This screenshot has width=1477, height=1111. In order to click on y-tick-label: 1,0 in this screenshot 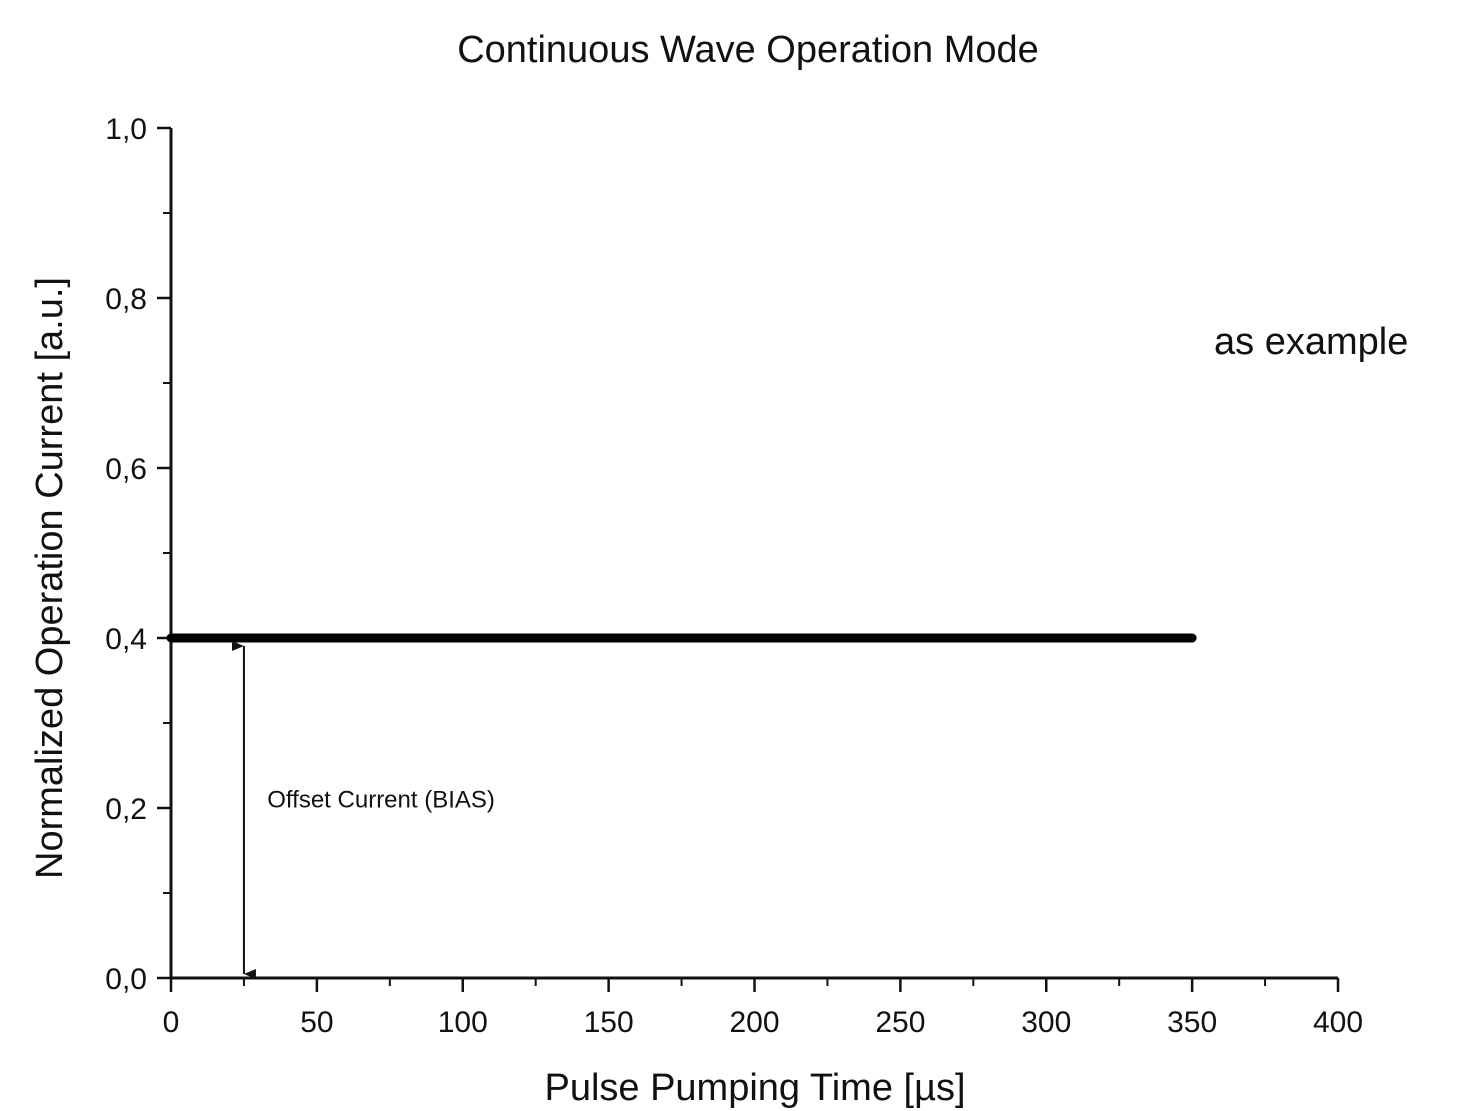, I will do `click(126, 129)`.